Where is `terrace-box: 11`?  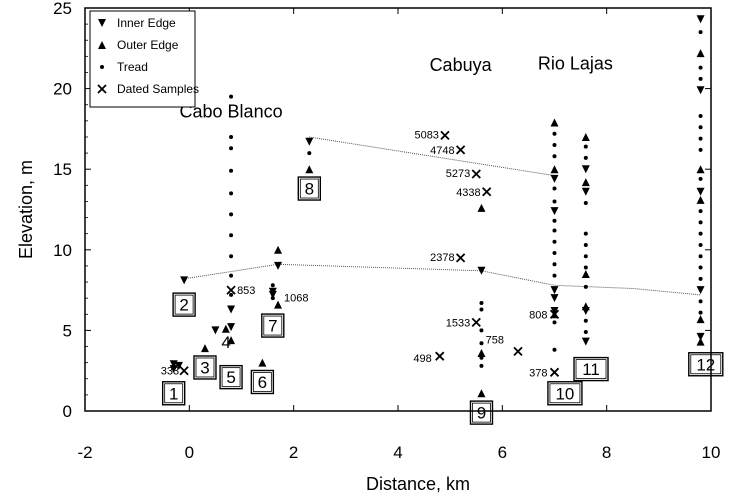 terrace-box: 11 is located at coordinates (591, 369).